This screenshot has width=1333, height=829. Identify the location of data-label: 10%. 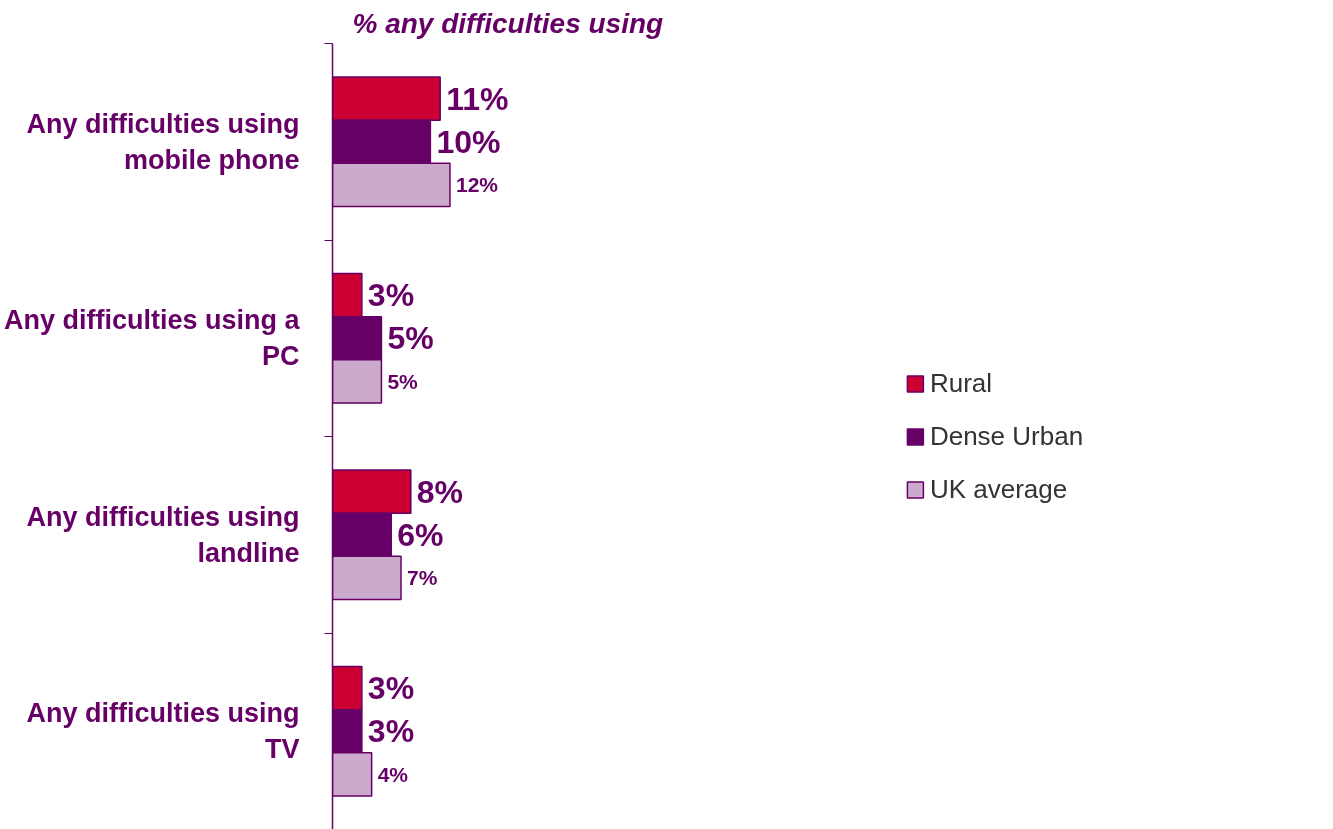
(468, 141).